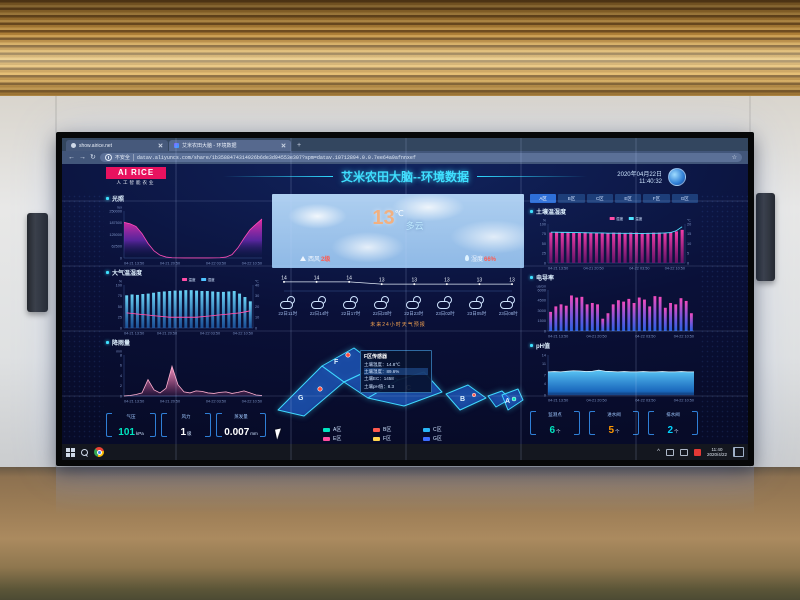 This screenshot has height=600, width=800. I want to click on stat-pressure: 气压 101kPa, so click(131, 425).